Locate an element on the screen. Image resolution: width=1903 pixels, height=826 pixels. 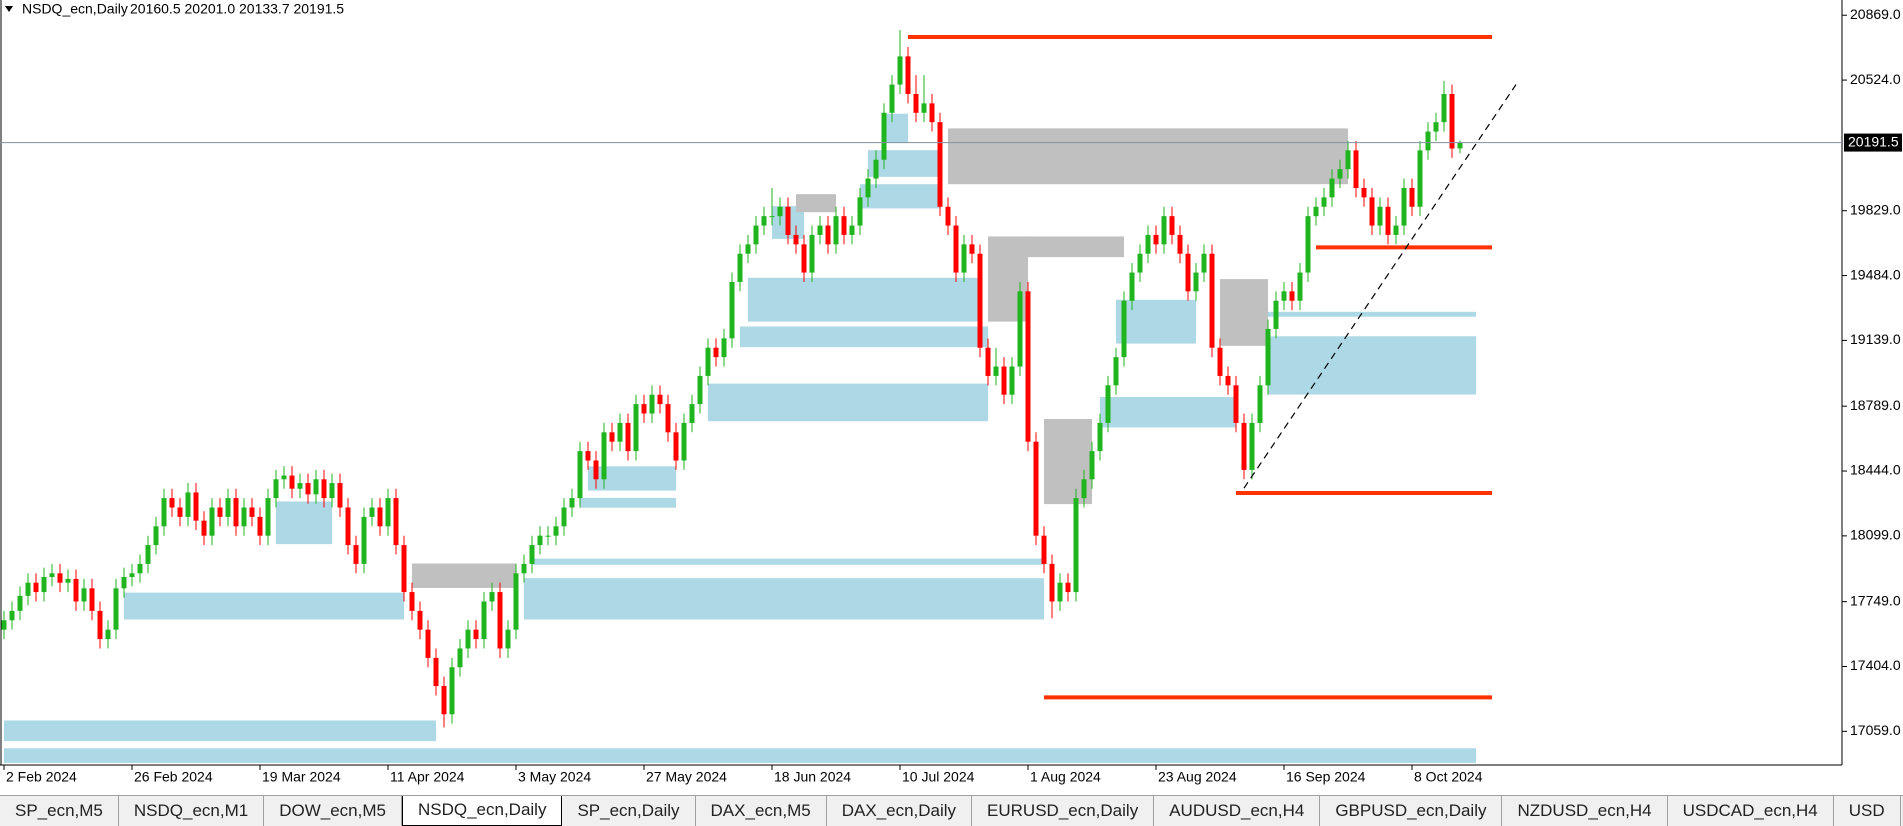
x-tick-label: 2 Feb 2024 is located at coordinates (41, 777).